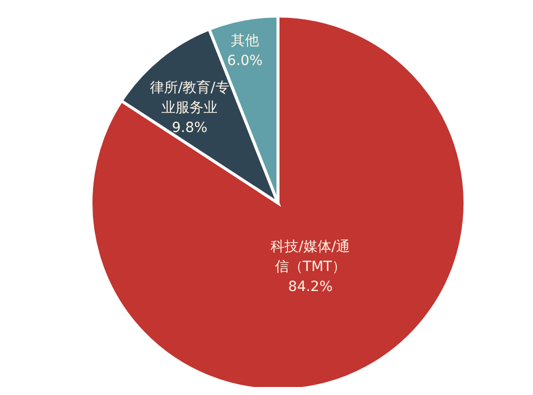 The width and height of the screenshot is (533, 395). I want to click on slice-label: 律所/教育/专业服务业, so click(190, 97).